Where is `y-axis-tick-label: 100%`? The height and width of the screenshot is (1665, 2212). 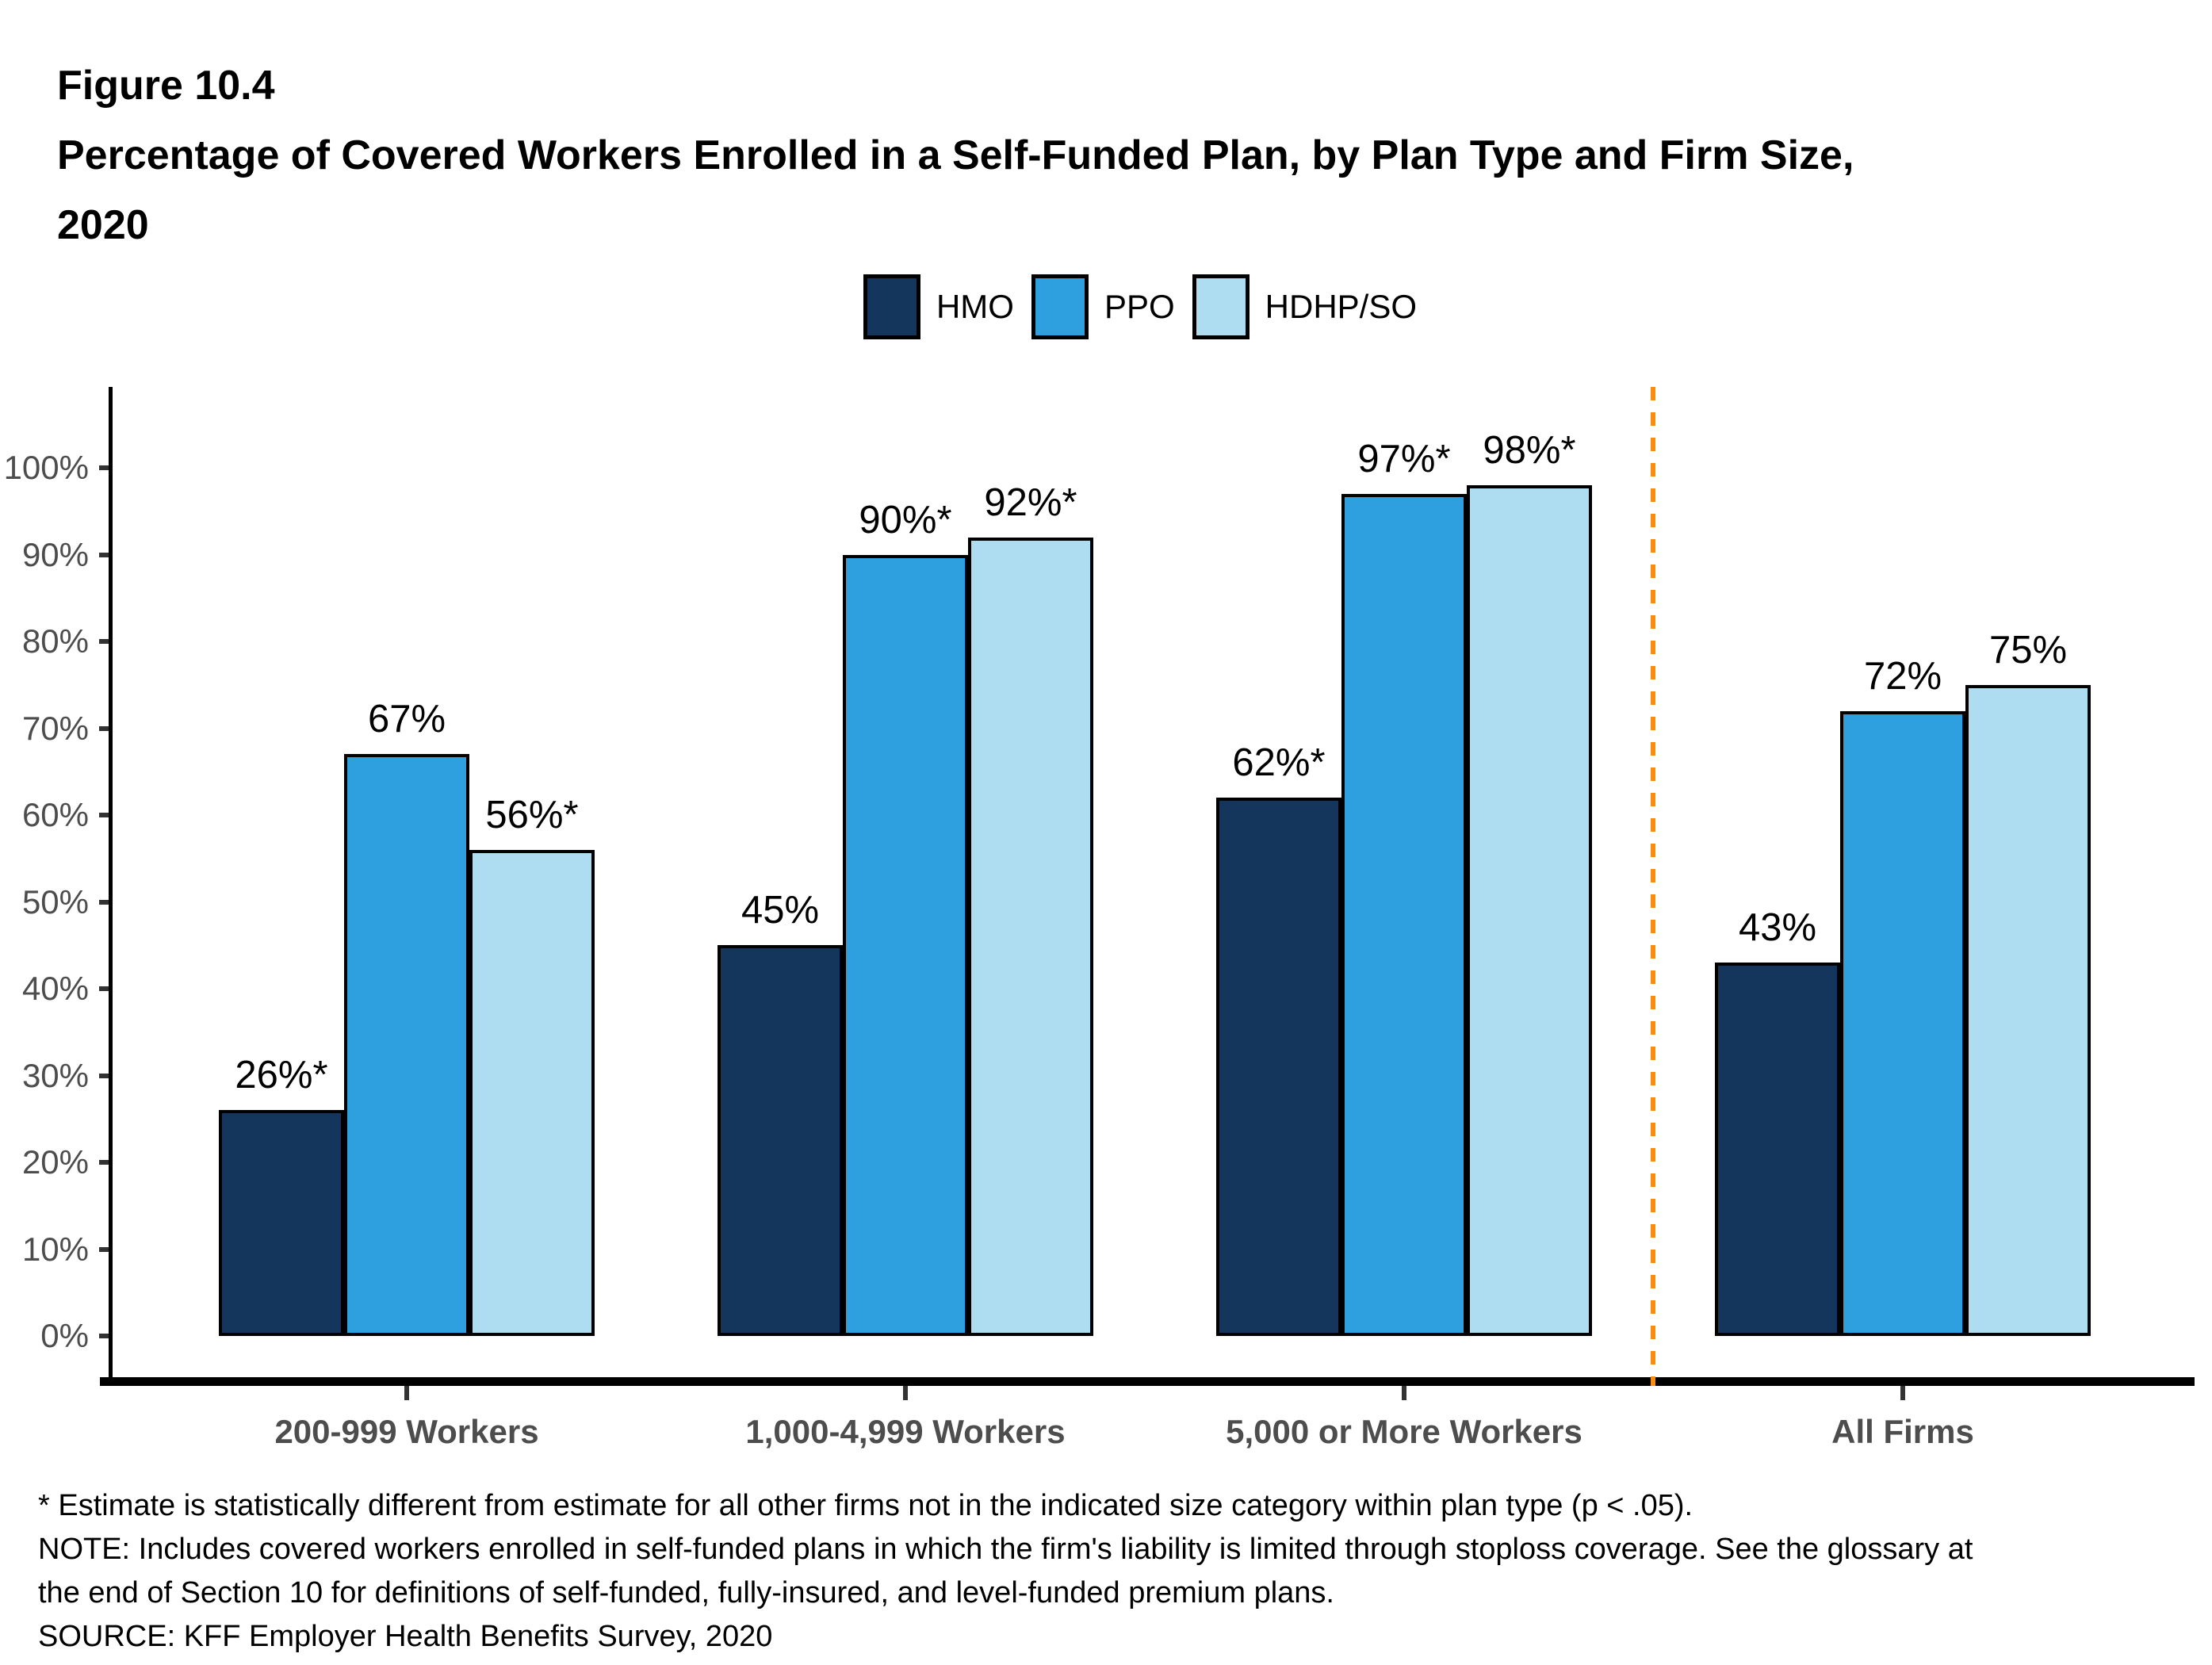 y-axis-tick-label: 100% is located at coordinates (46, 467).